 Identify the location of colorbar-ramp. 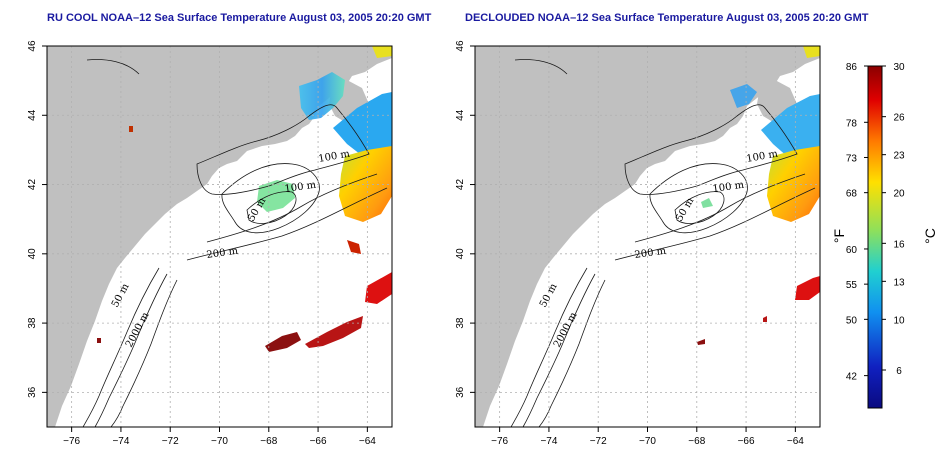
(875, 237).